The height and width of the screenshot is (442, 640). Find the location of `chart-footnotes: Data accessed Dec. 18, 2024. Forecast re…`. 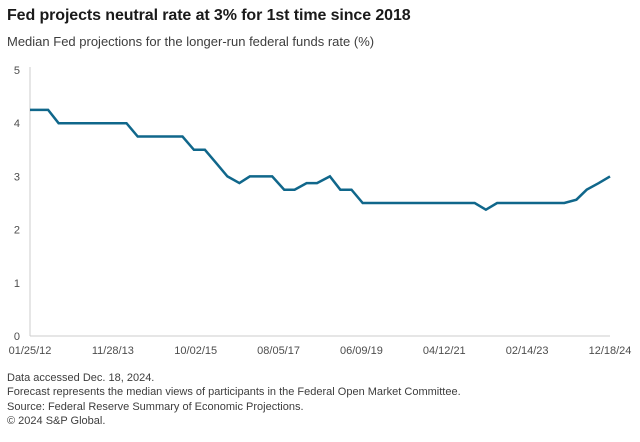

chart-footnotes: Data accessed Dec. 18, 2024. Forecast re… is located at coordinates (234, 400).